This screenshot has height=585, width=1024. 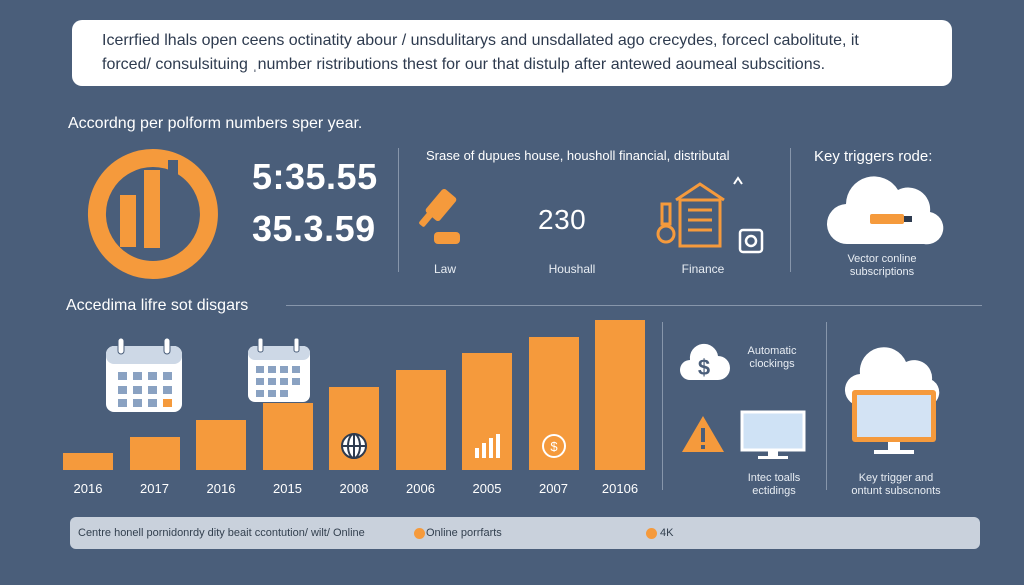 I want to click on right-heading: Key triggers rode:, so click(x=873, y=156).